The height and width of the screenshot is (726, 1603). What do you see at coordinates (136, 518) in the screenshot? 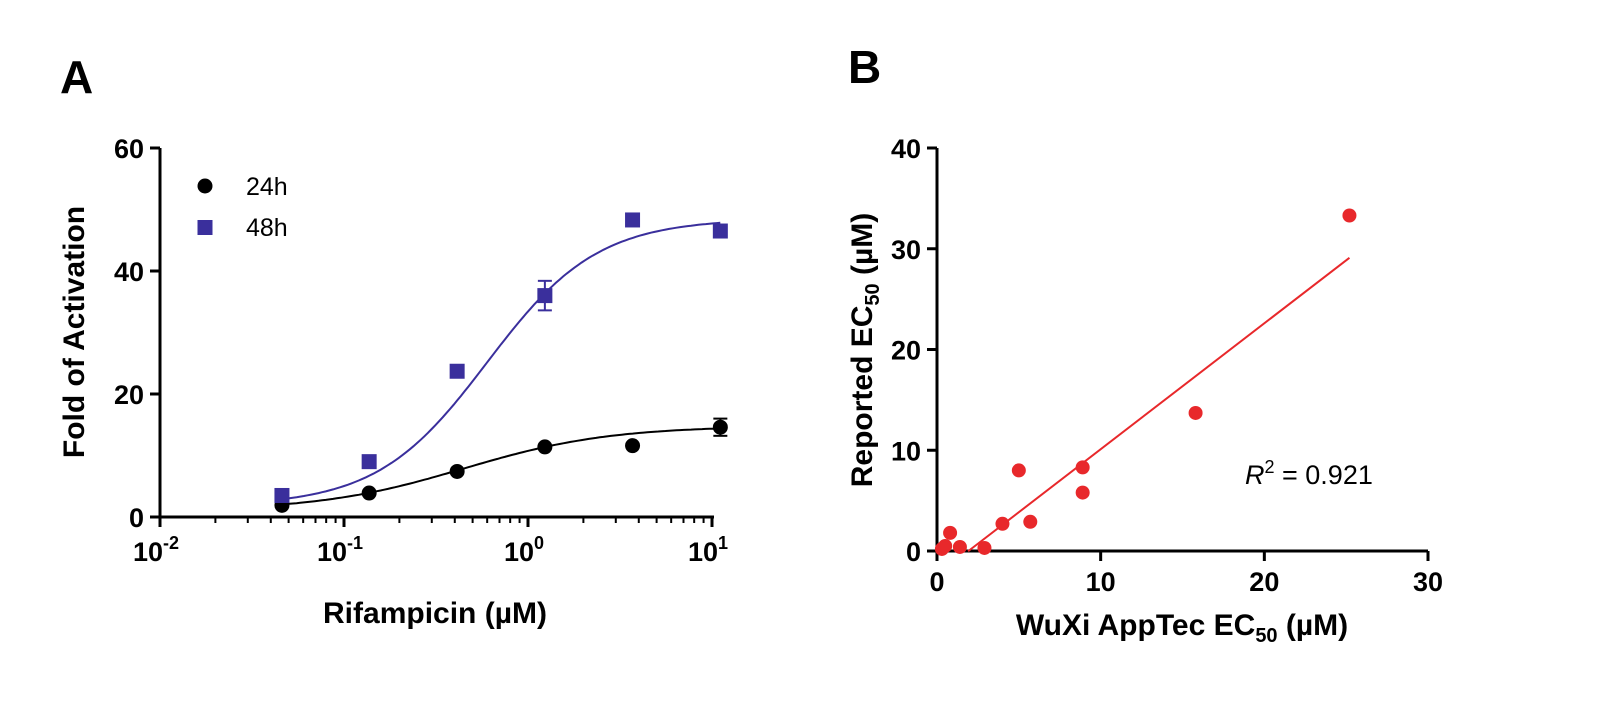
I see `y-tick-label-a-0: 0` at bounding box center [136, 518].